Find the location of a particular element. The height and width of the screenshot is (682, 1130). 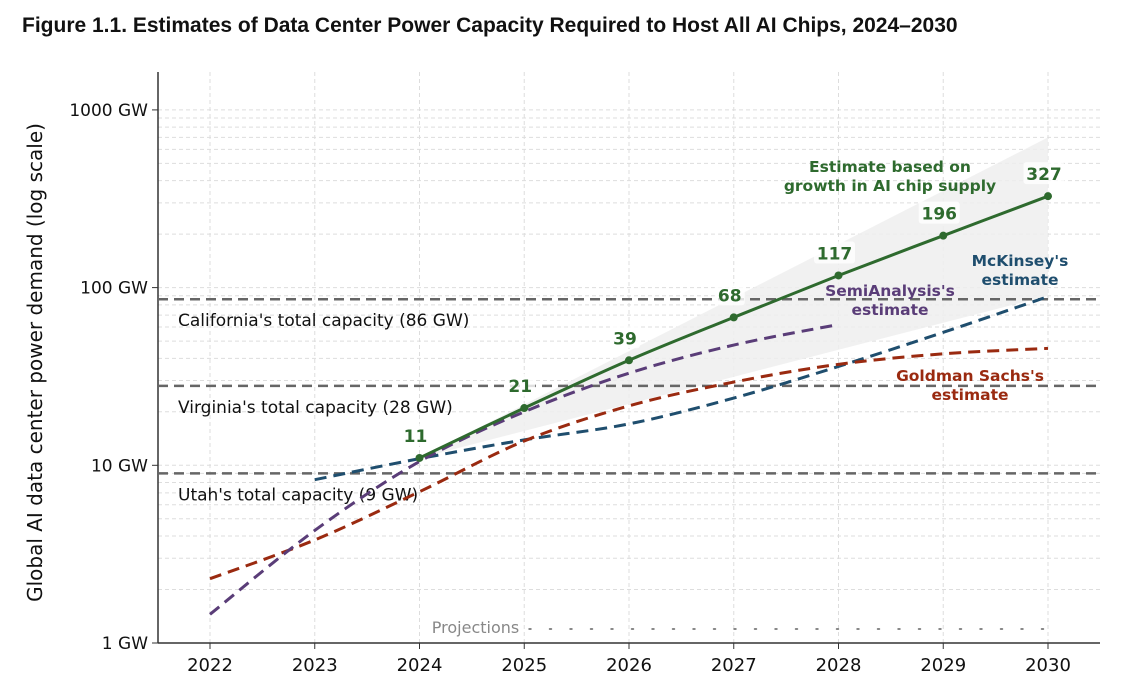

series-annotation: McKinsey's is located at coordinates (1020, 261).